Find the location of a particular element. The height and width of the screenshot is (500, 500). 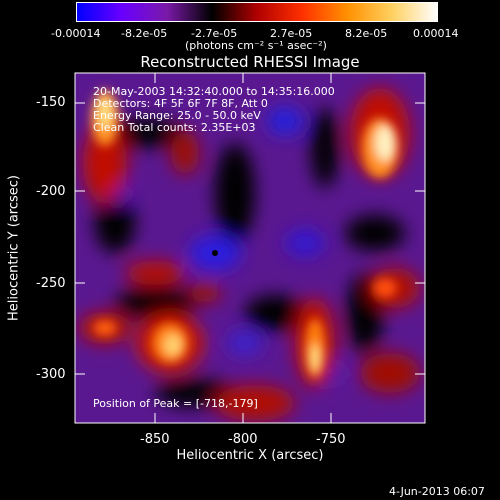

x-tick-label: -750 is located at coordinates (331, 439).